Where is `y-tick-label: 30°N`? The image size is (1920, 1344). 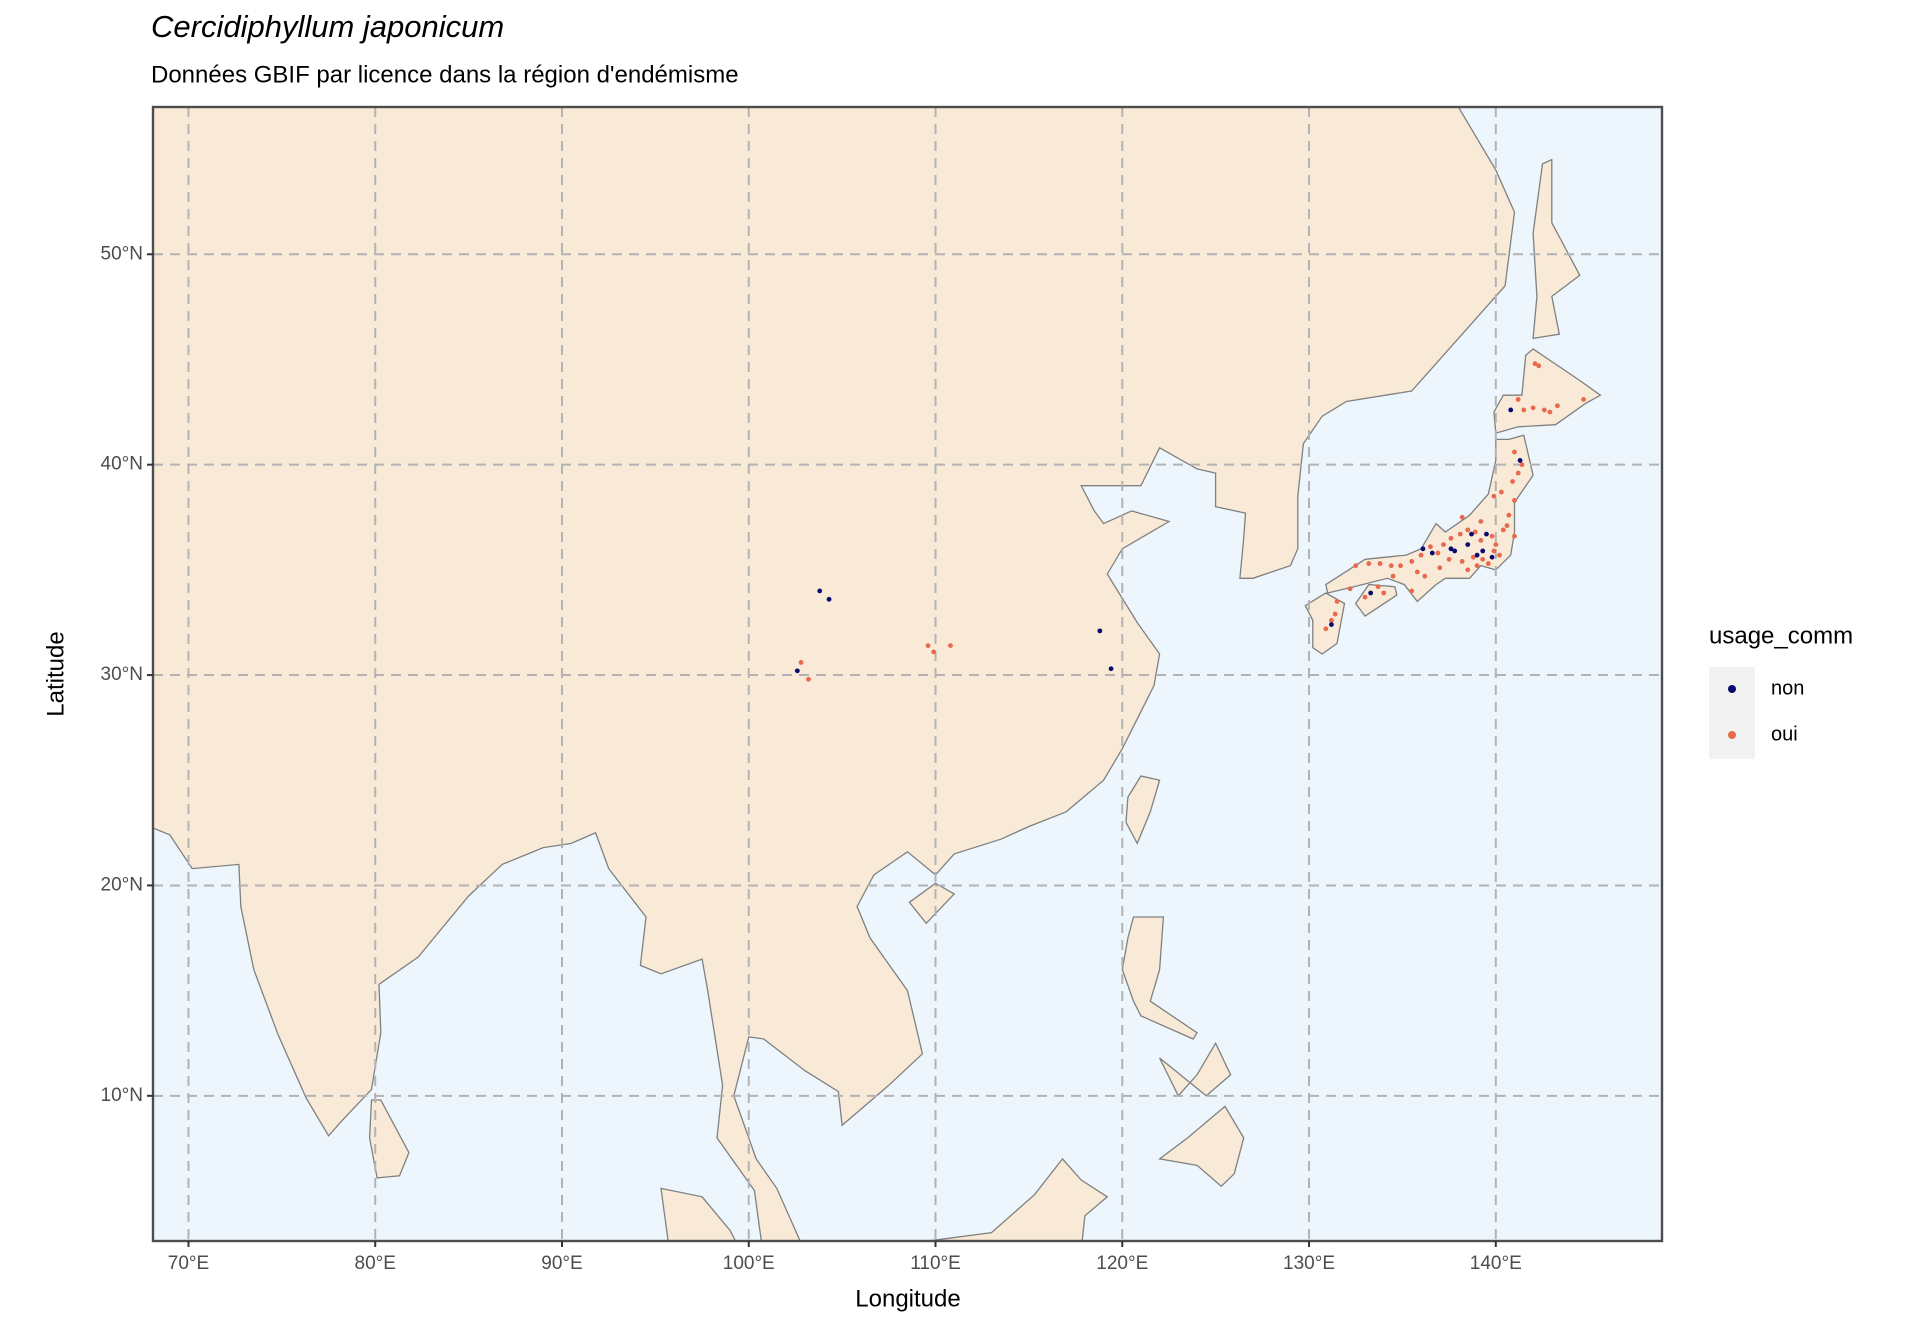 y-tick-label: 30°N is located at coordinates (122, 674).